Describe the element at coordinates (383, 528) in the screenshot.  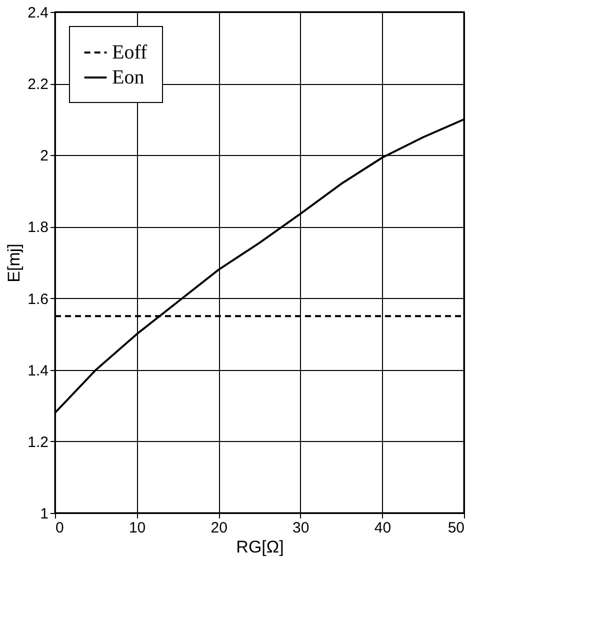
I see `x-tick-label: 40` at that location.